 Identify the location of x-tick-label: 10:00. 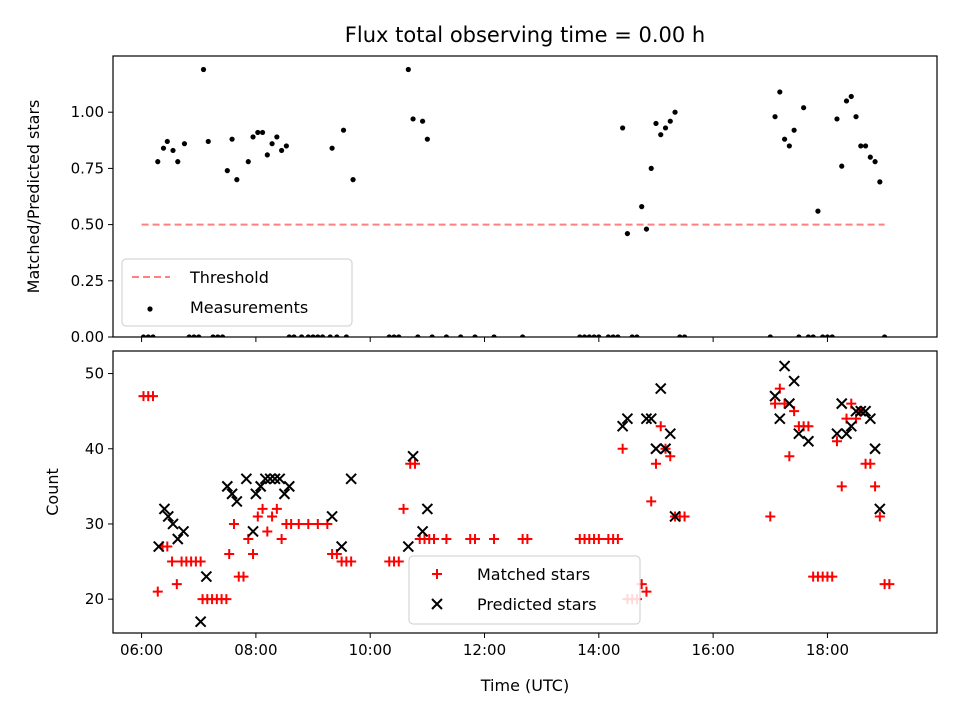
(370, 650).